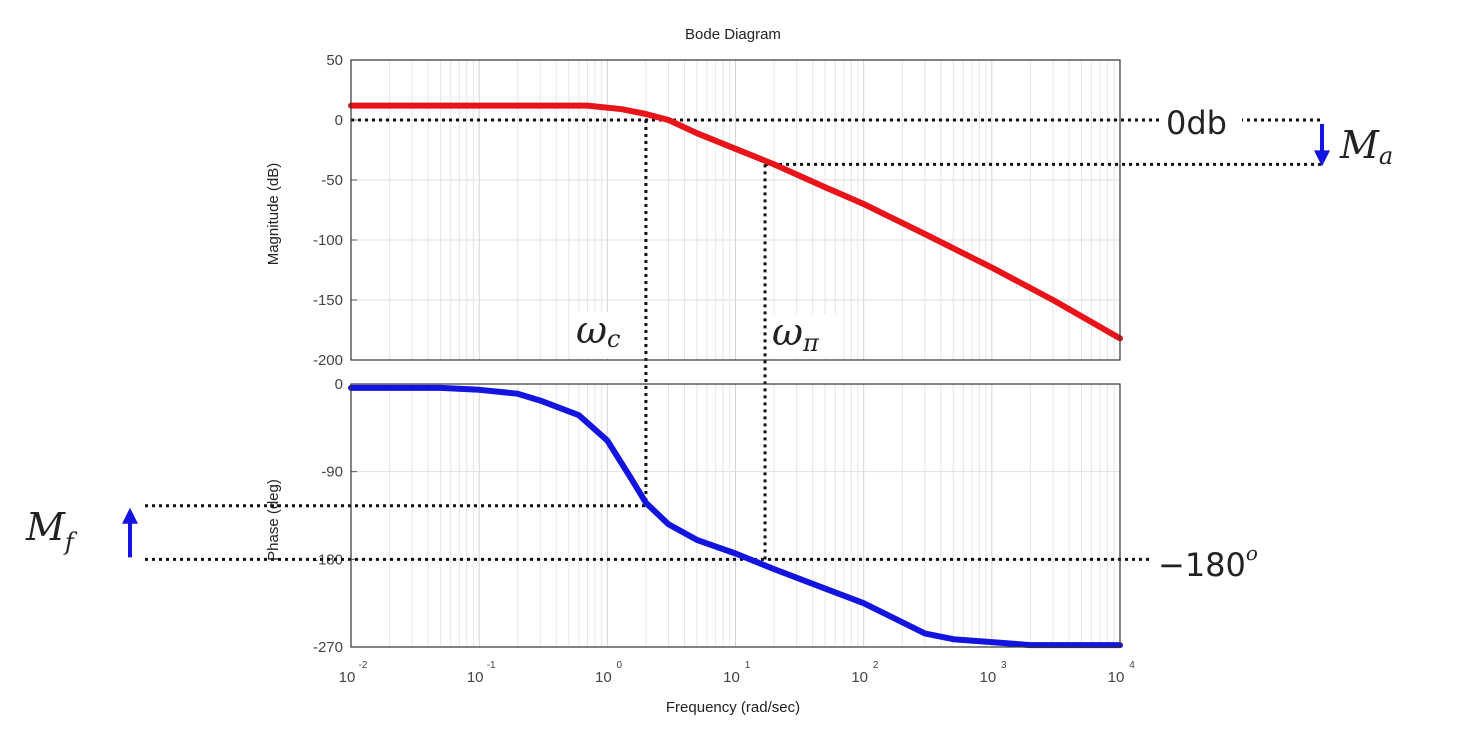 This screenshot has width=1464, height=744. Describe the element at coordinates (1252, 553) in the screenshot. I see `minus-180-sup: o` at that location.